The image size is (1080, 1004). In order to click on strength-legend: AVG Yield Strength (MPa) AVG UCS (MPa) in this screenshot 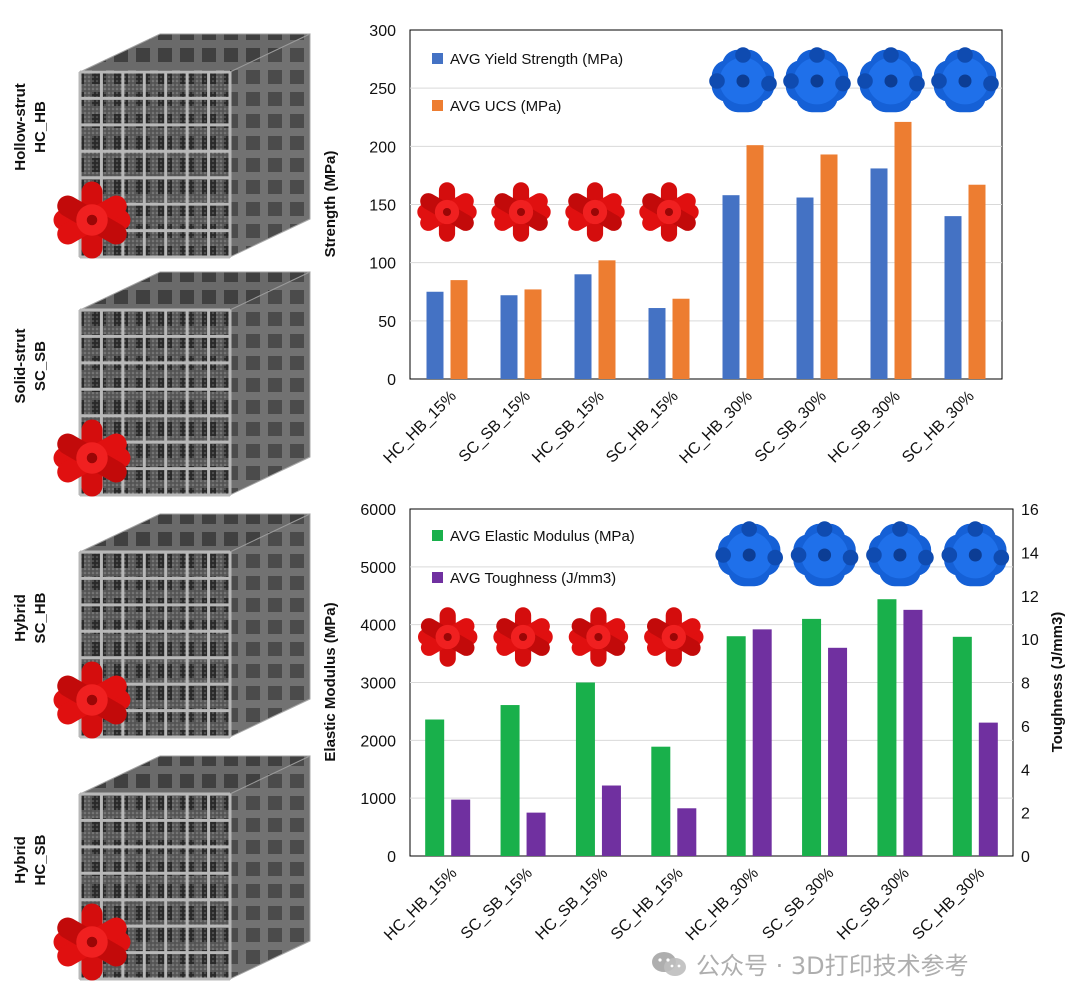, I will do `click(527, 83)`.